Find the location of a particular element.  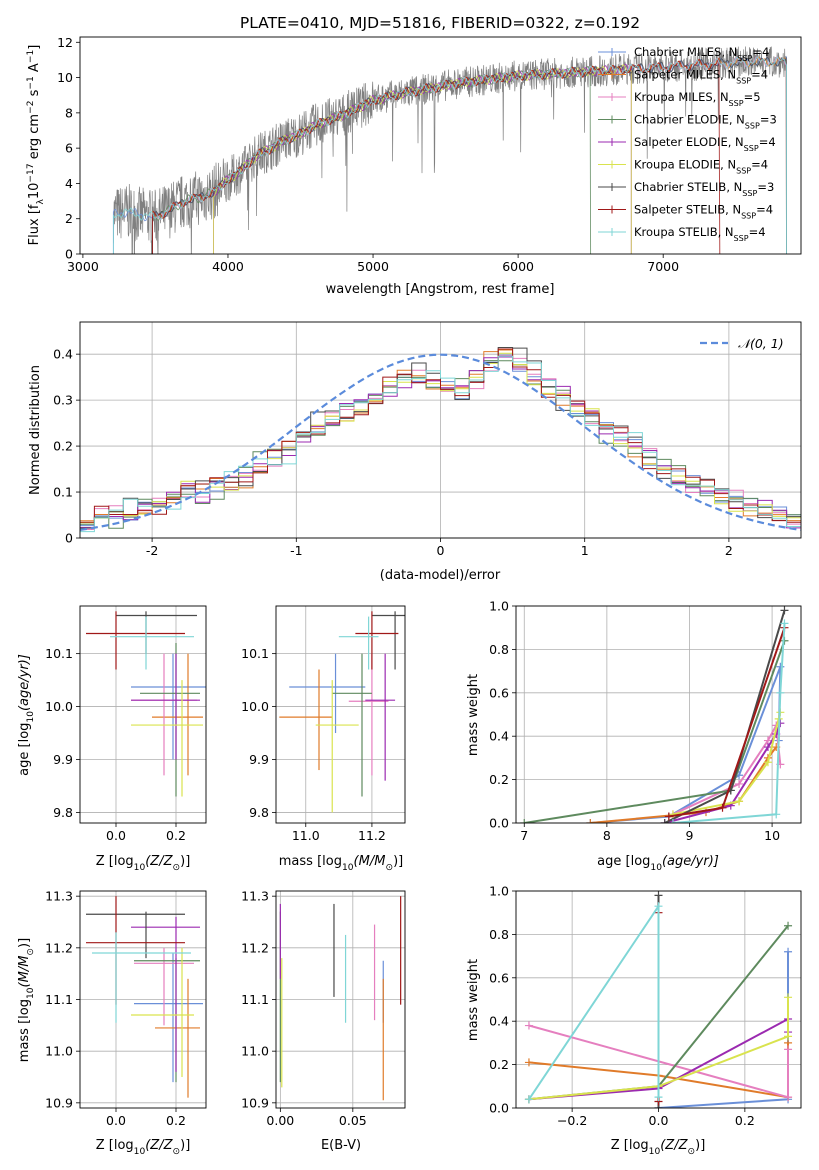

y-axis-label: mass [log10(M/M⊙)] is located at coordinates (26, 1000).